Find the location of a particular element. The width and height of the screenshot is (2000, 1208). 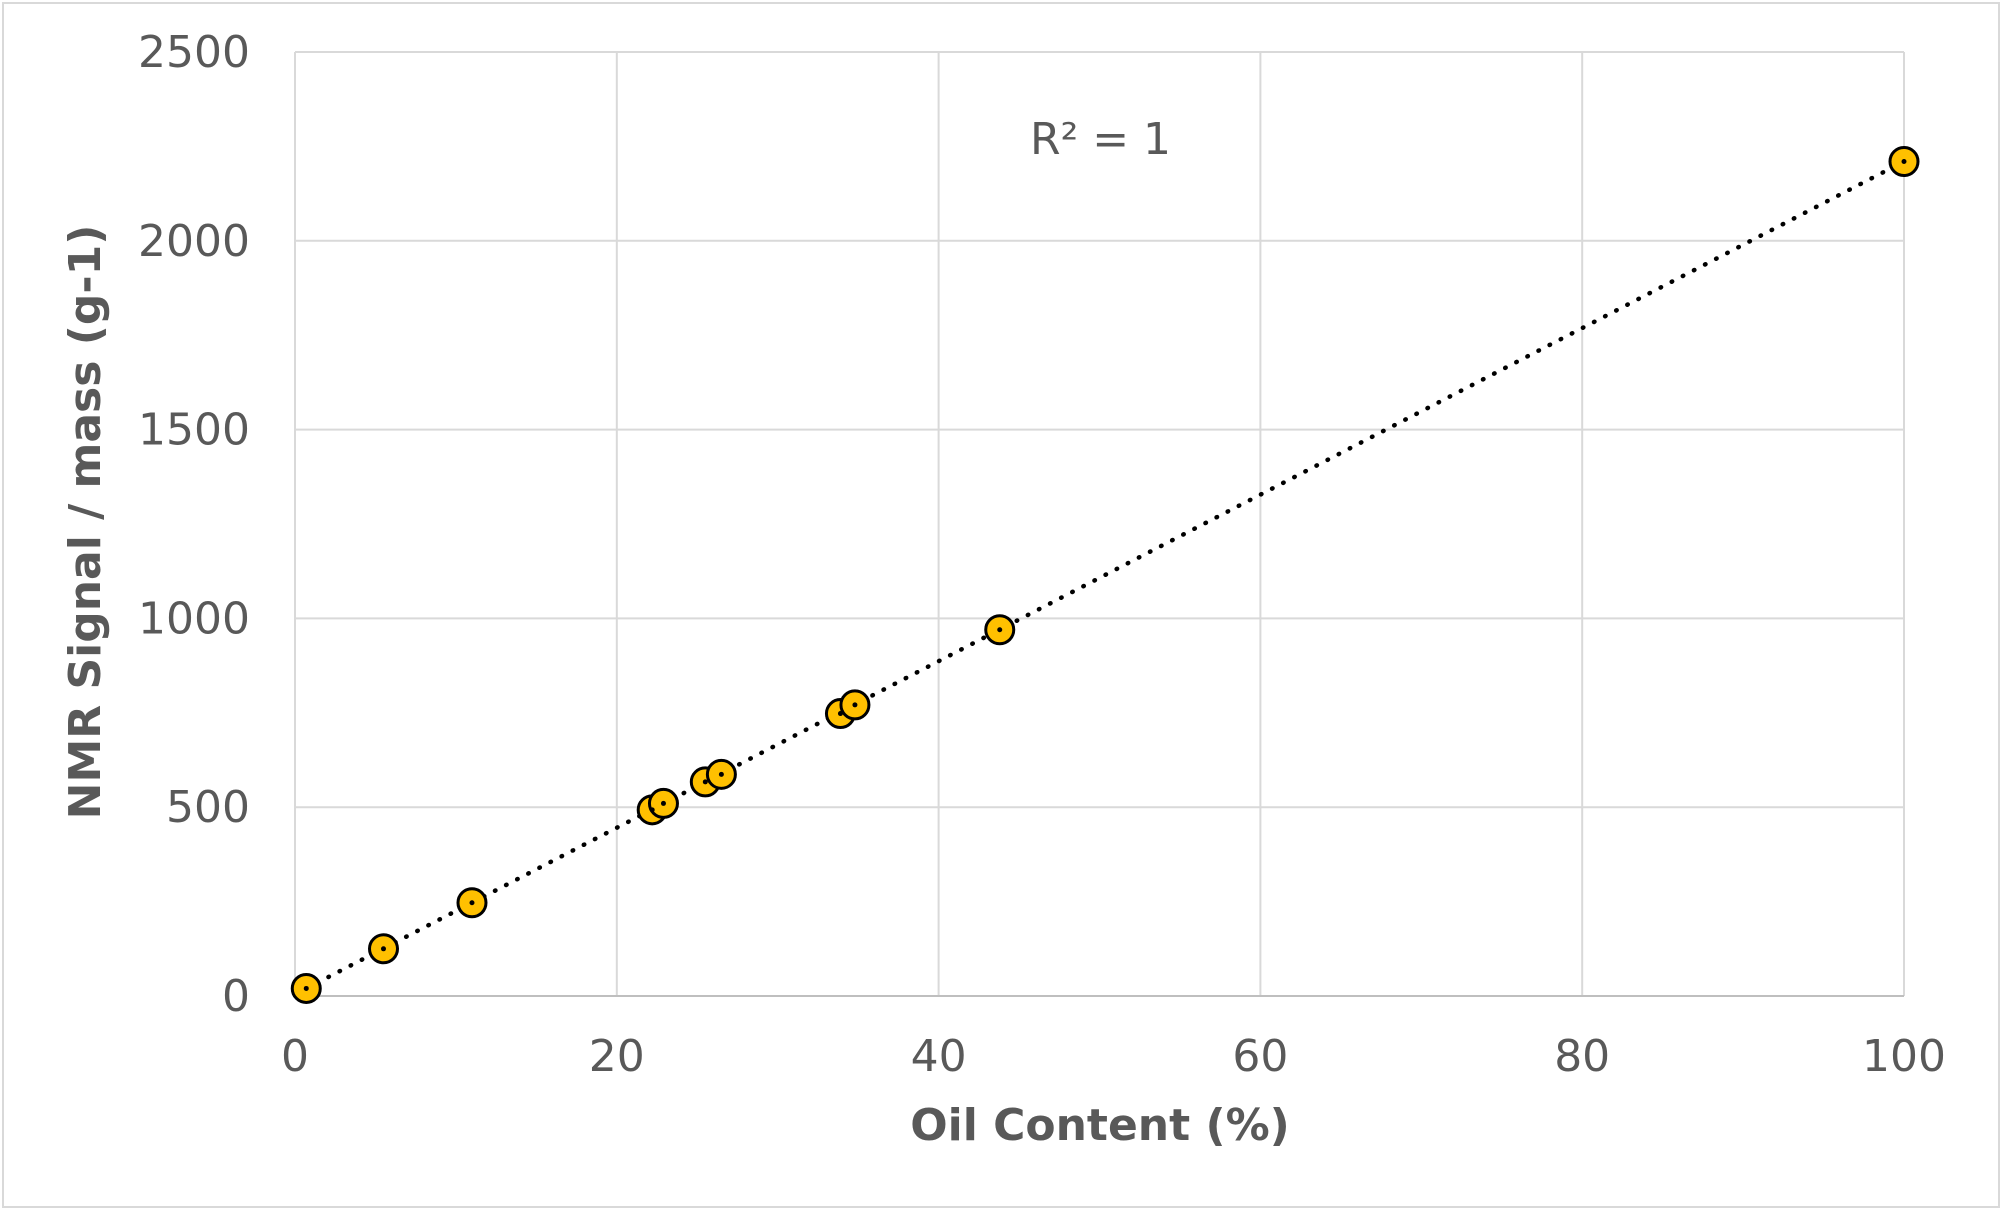

x-tick-label: 60 is located at coordinates (1260, 1056).